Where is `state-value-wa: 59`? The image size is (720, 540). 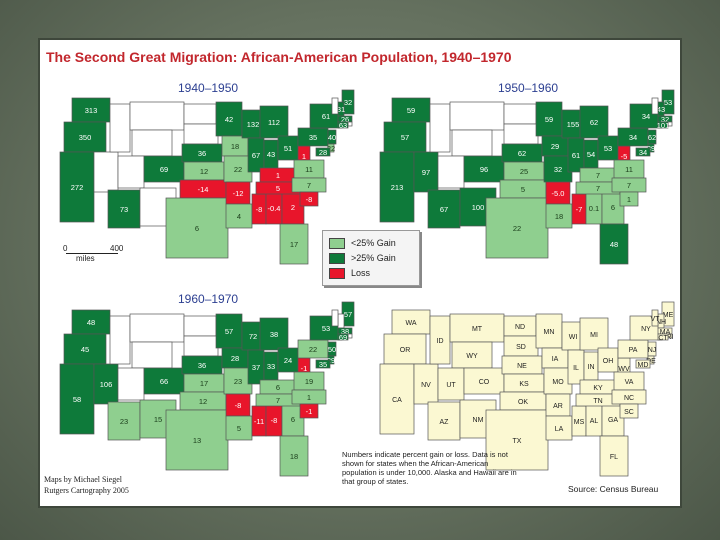 state-value-wa: 59 is located at coordinates (411, 110).